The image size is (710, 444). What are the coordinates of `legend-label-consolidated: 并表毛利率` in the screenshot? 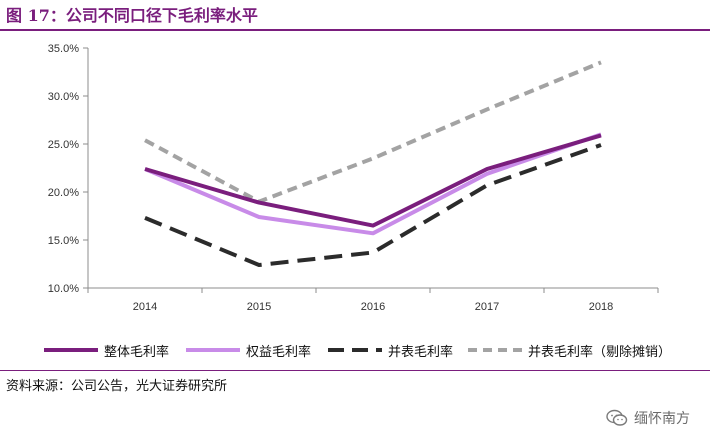 It's located at (421, 352).